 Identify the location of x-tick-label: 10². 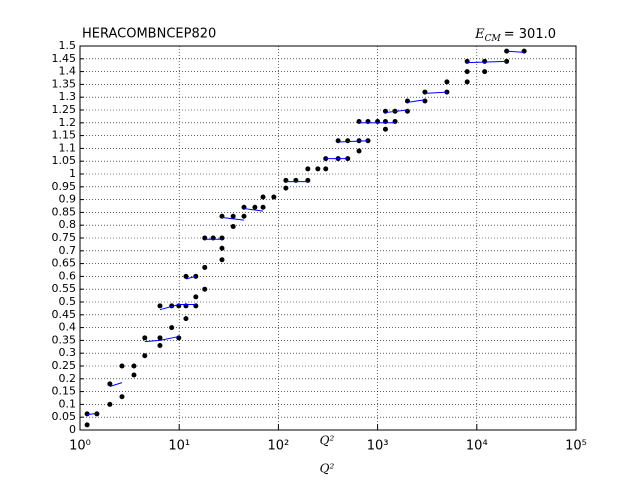
(279, 446).